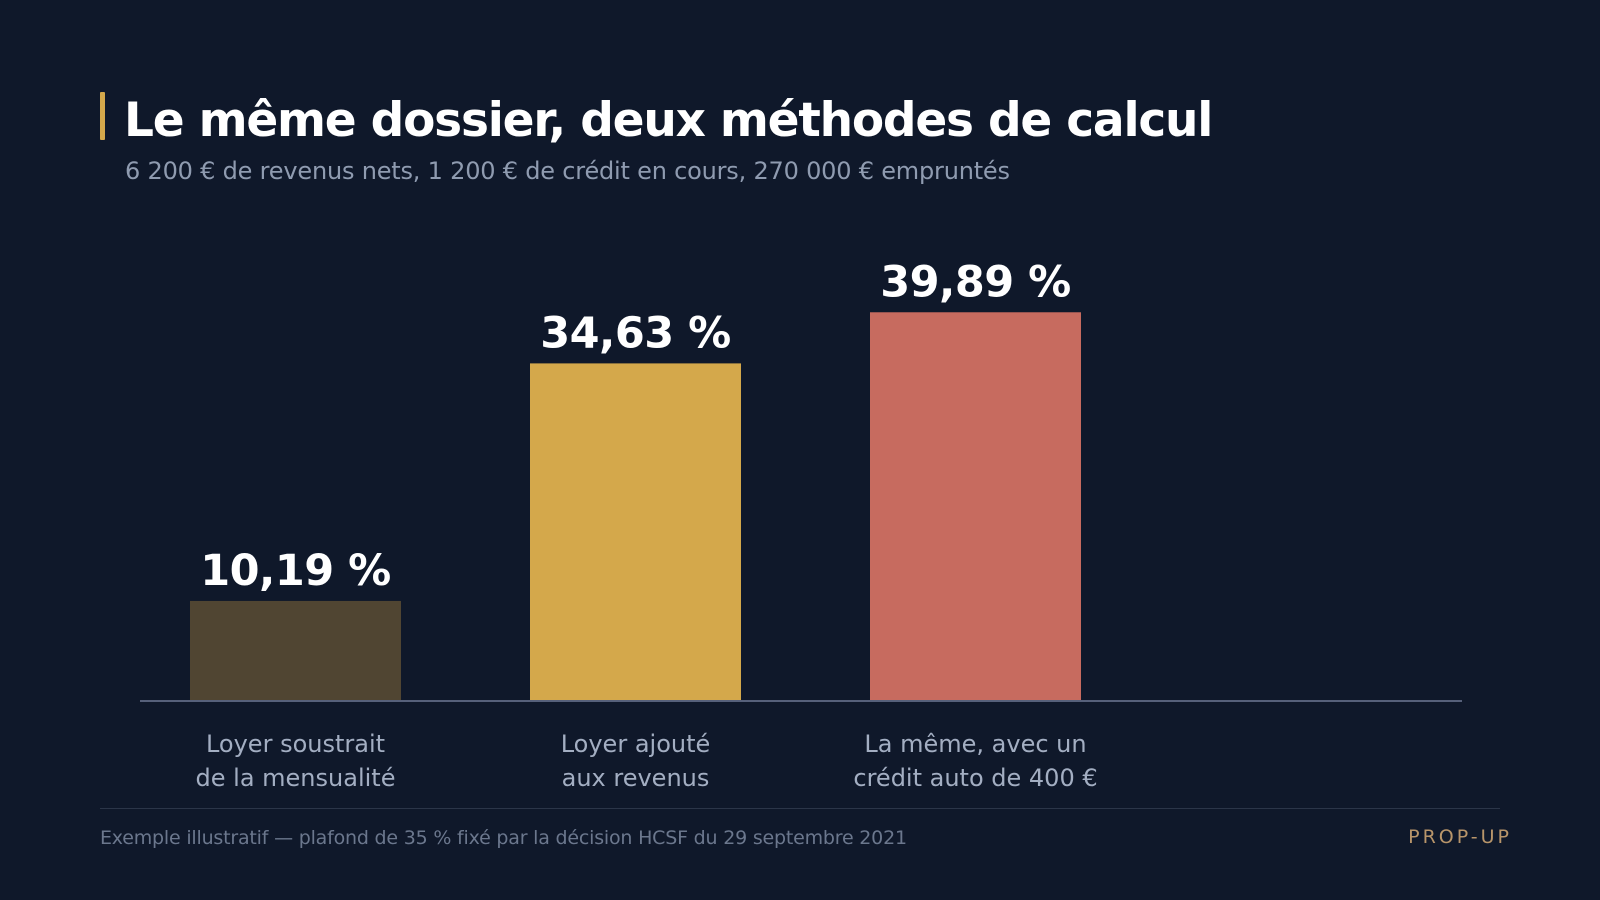 The width and height of the screenshot is (1600, 900). I want to click on data-label-1: 10,19 %, so click(295, 571).